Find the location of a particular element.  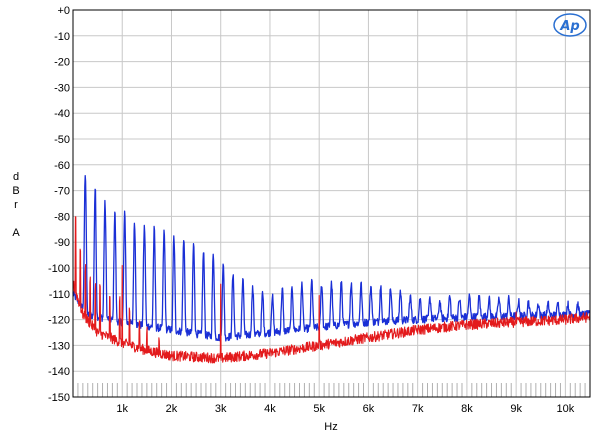

y-tick-label: -60 is located at coordinates (62, 166).